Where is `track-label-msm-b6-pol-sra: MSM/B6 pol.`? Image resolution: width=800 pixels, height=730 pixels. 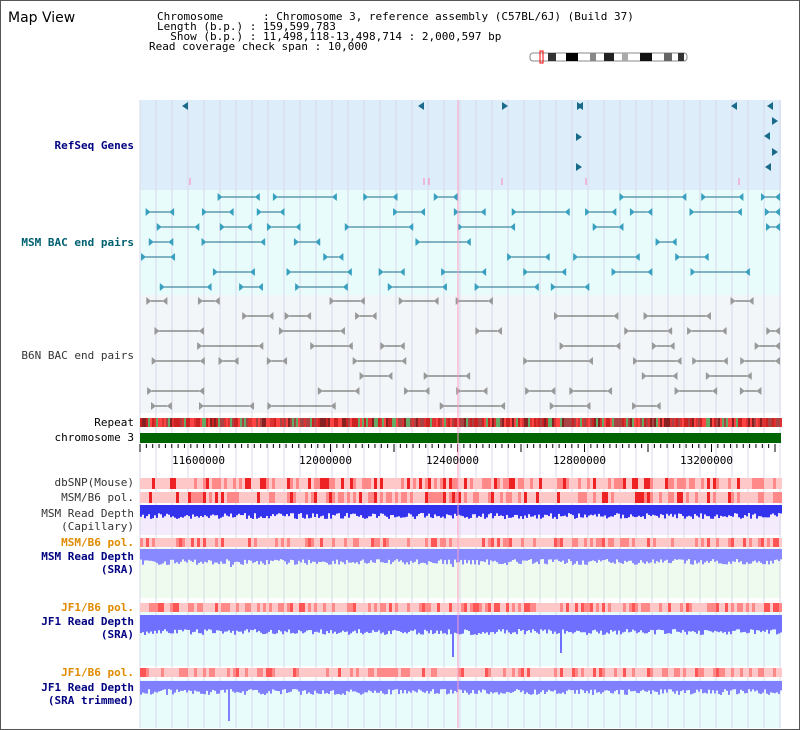 track-label-msm-b6-pol-sra: MSM/B6 pol. is located at coordinates (97, 542).